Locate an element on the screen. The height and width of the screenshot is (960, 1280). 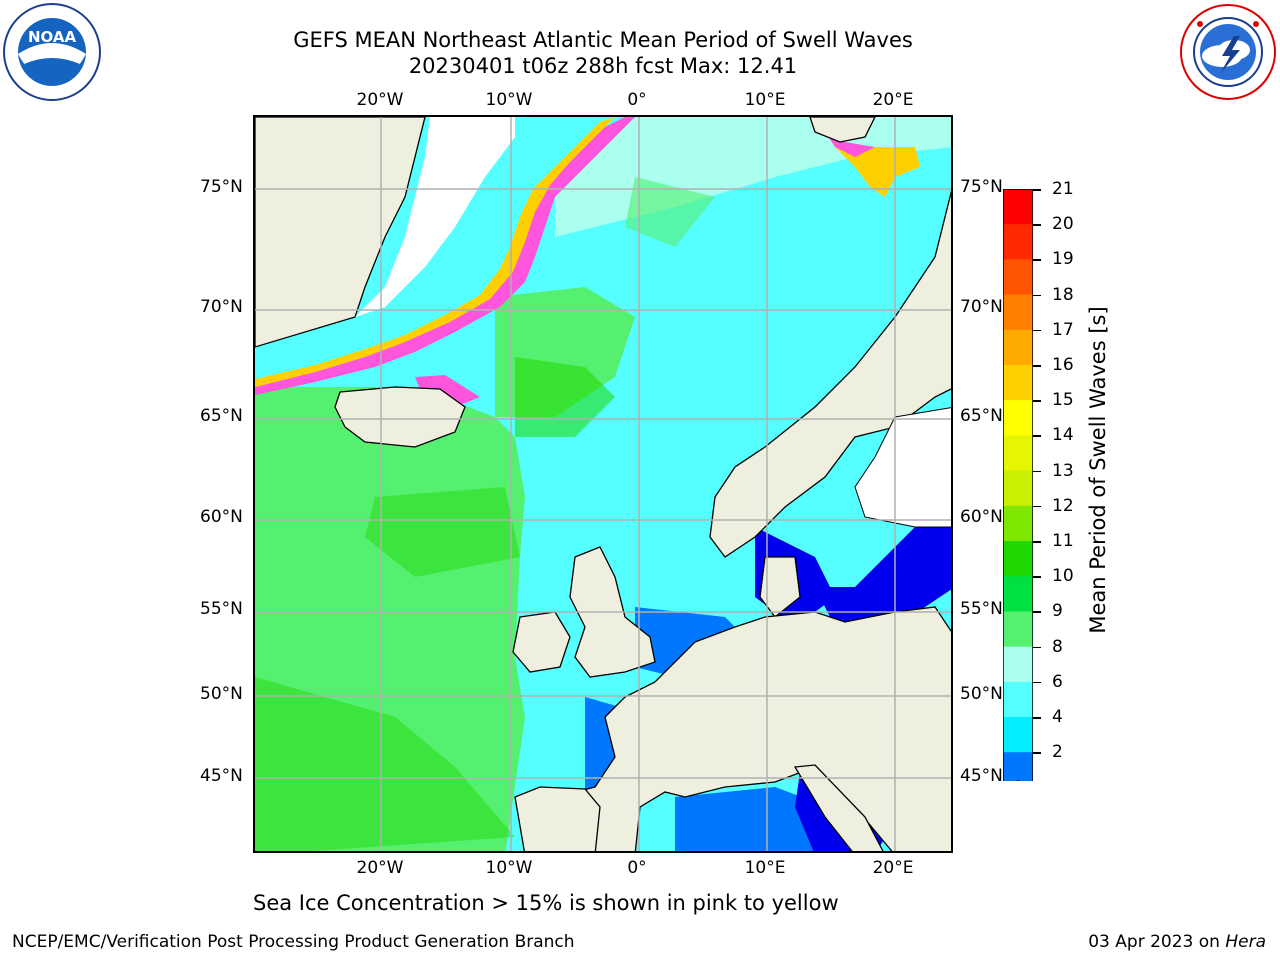
colorbar-tick-label: 2 is located at coordinates (1057, 752).